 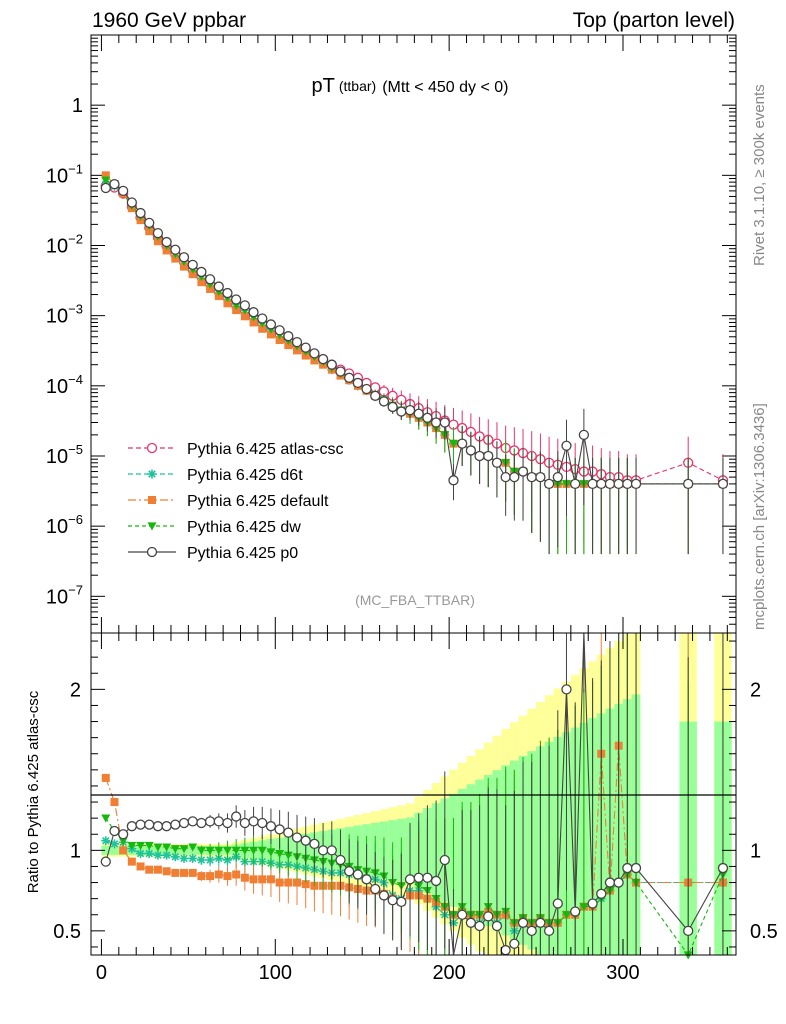 What do you see at coordinates (101, 973) in the screenshot?
I see `x-tick-label: 0` at bounding box center [101, 973].